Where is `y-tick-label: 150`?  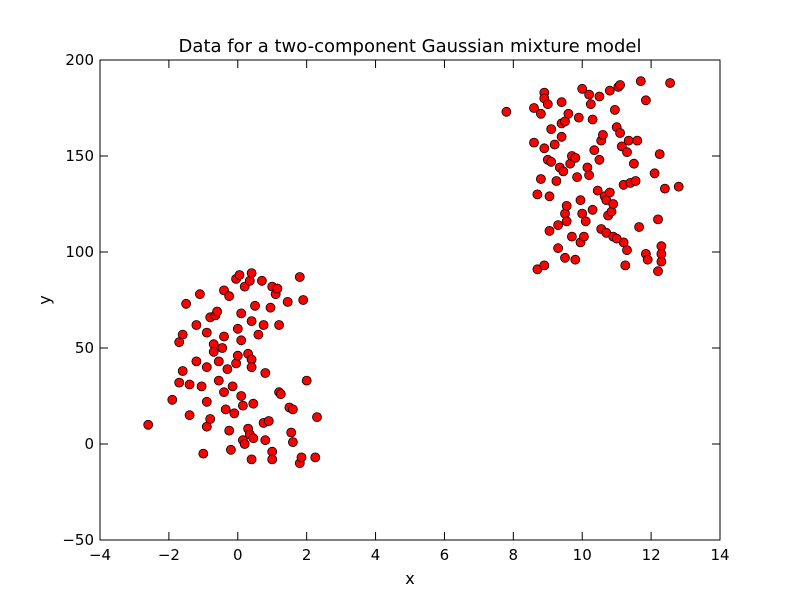
y-tick-label: 150 is located at coordinates (79, 156).